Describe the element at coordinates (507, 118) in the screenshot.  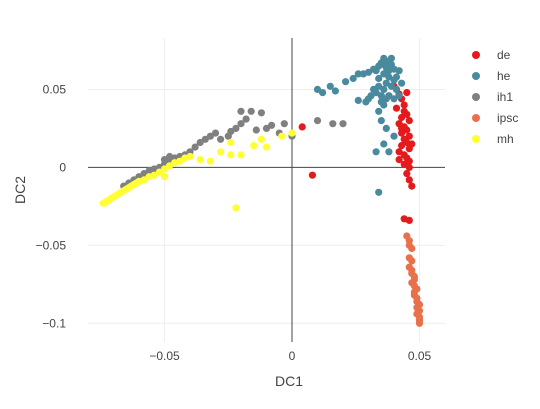
I see `legend-label: ipsc` at that location.